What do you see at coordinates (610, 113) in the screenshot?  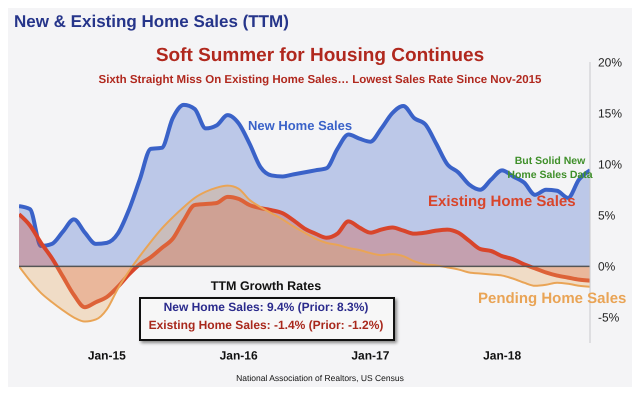 I see `y-tick-label: 15%` at bounding box center [610, 113].